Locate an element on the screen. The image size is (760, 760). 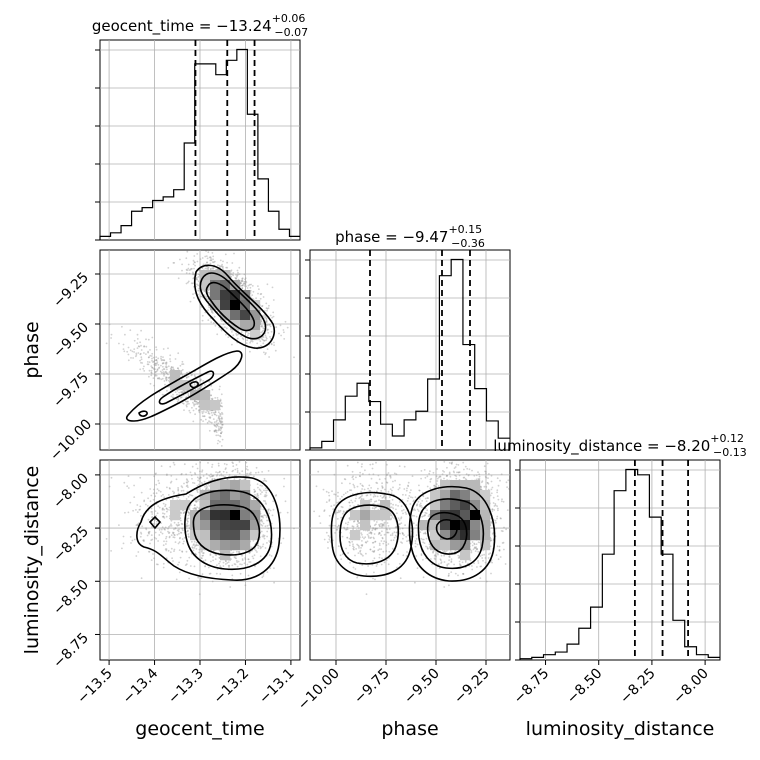
title-geocent_time: geocent_time = −13.24+0.06 −0.07 is located at coordinates (200, 25).